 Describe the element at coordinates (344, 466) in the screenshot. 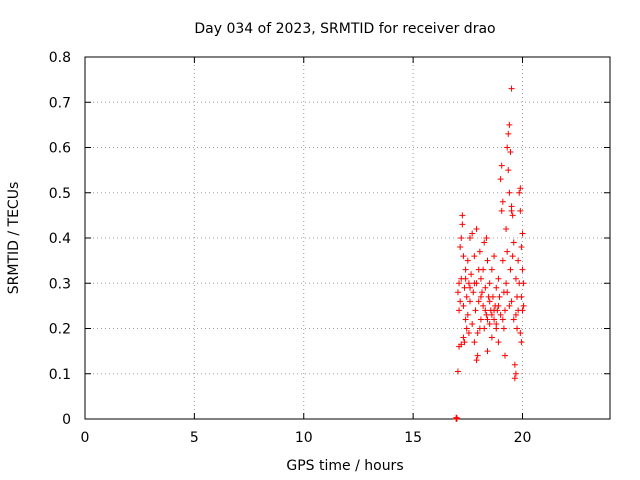

I see `x-axis-label: GPS time / hours` at that location.